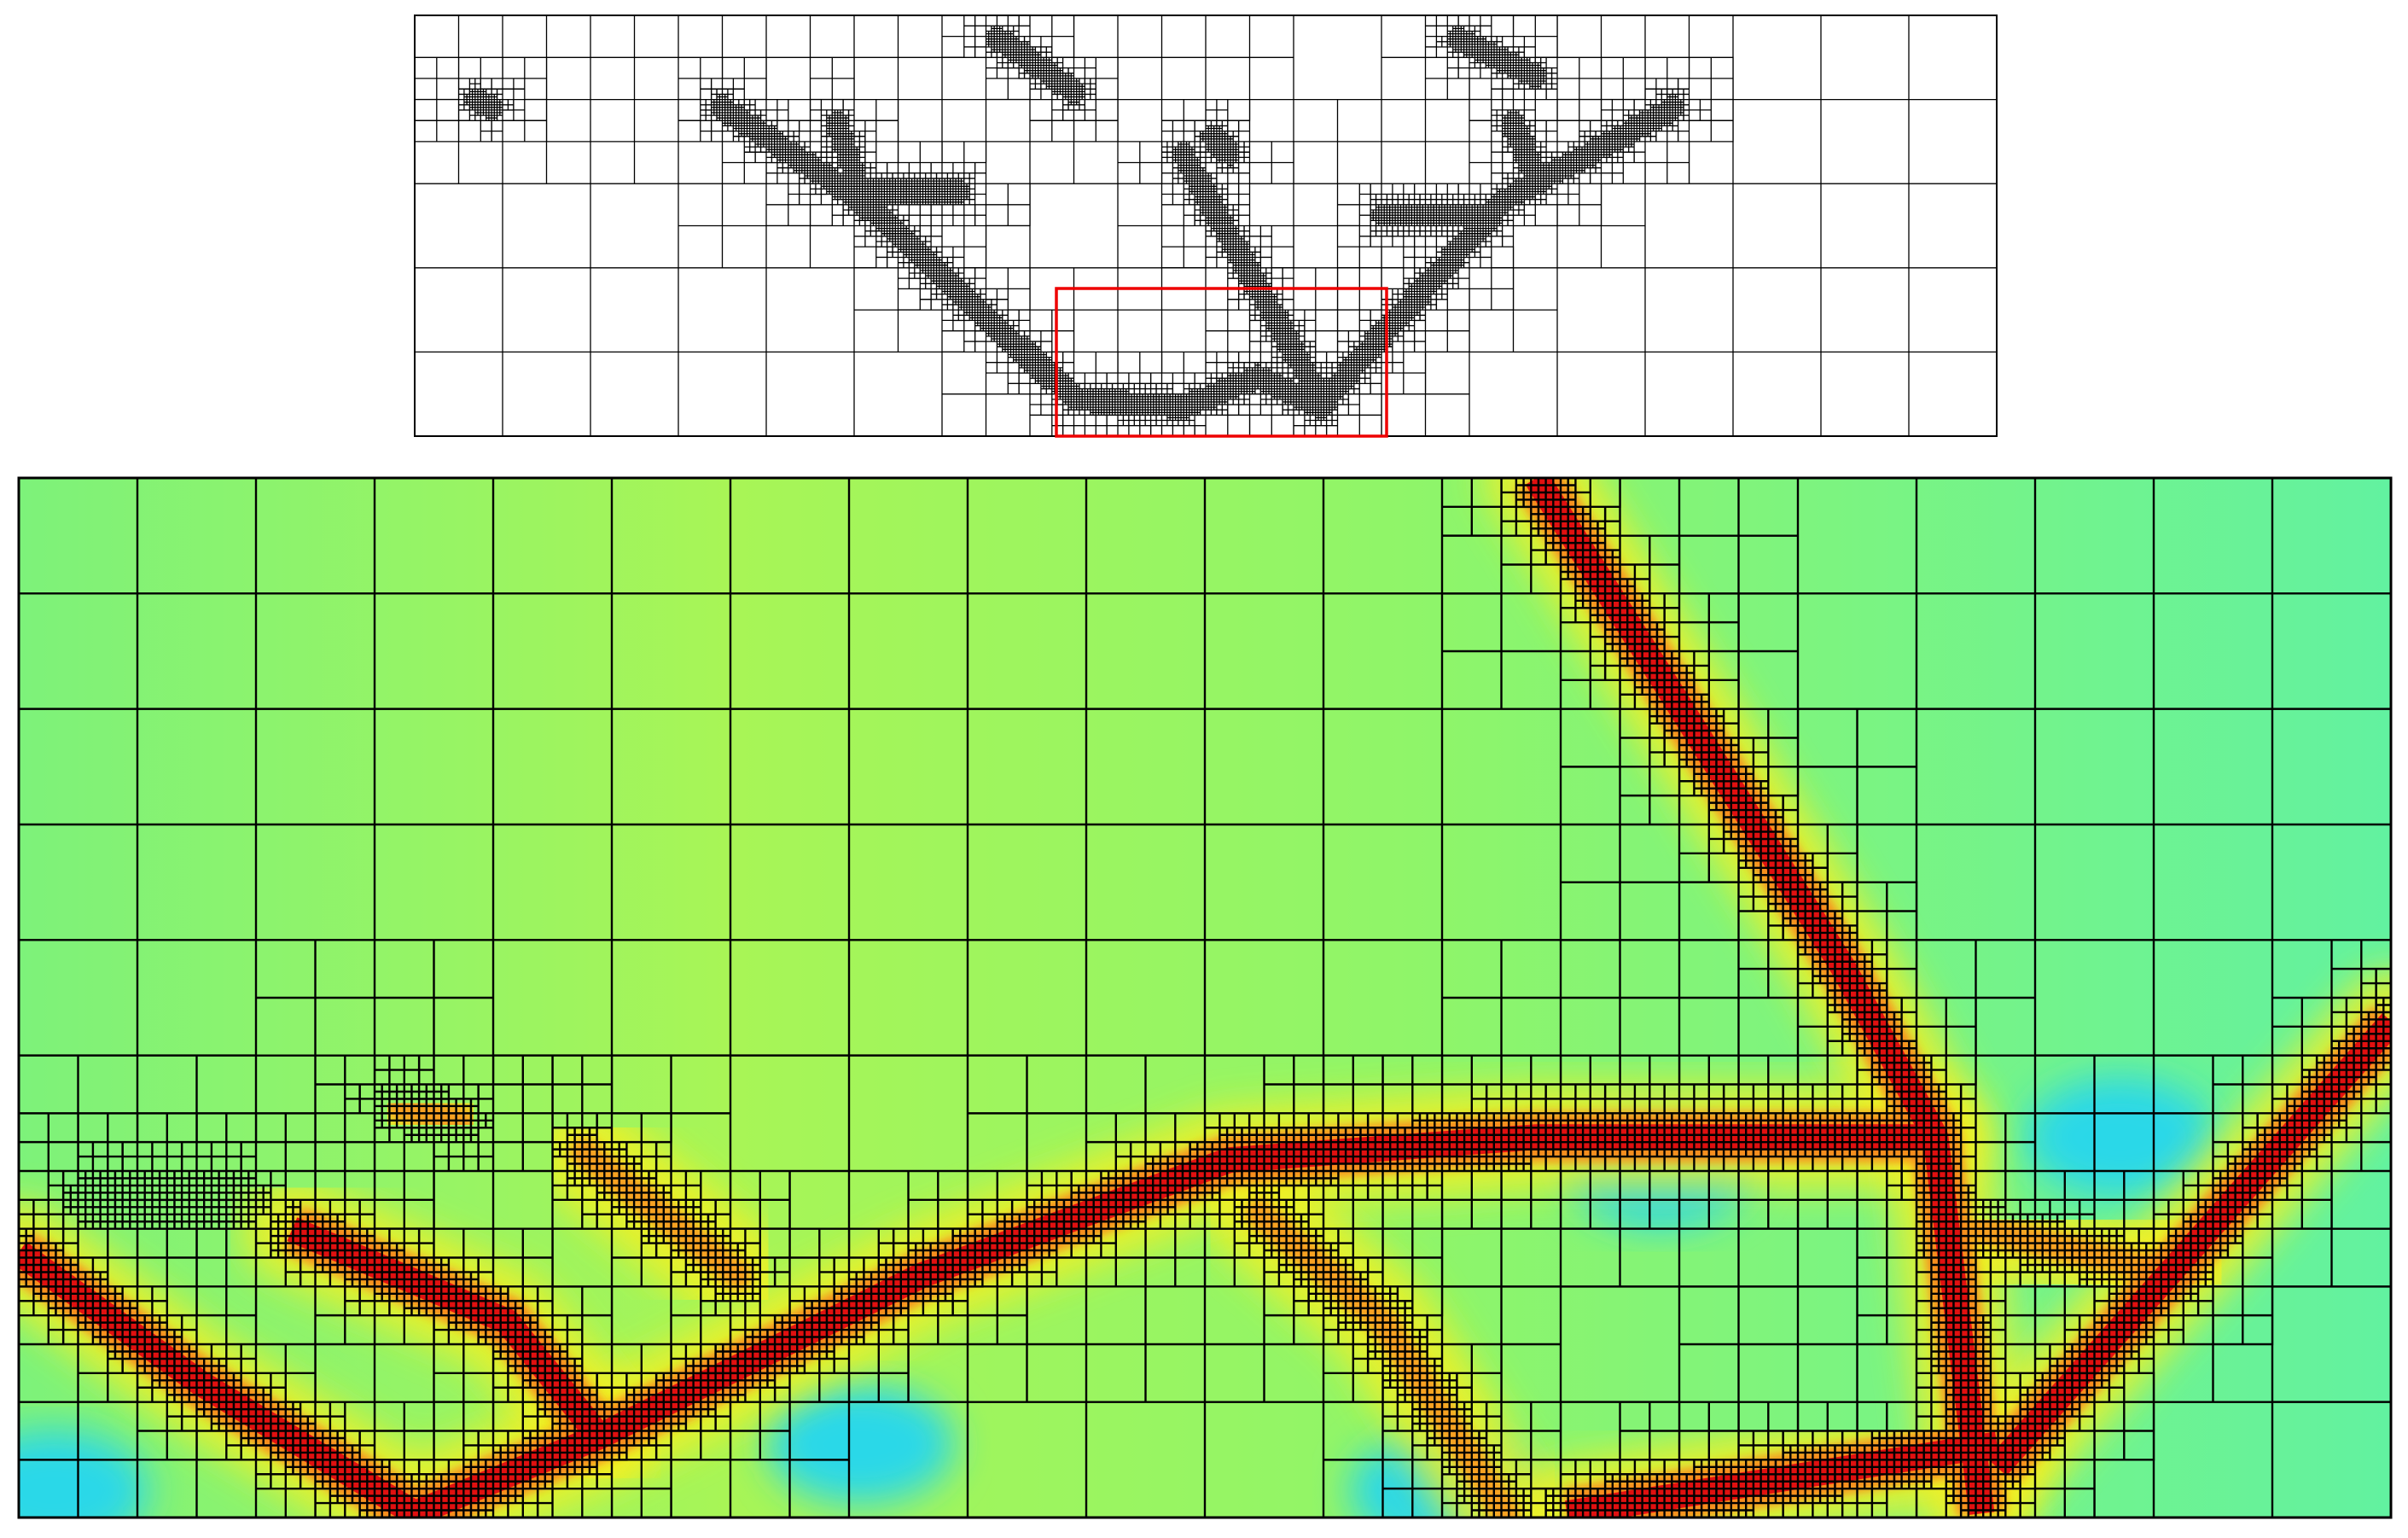 The image size is (2408, 1538). I want to click on crack-band, so click(2189, 1245).